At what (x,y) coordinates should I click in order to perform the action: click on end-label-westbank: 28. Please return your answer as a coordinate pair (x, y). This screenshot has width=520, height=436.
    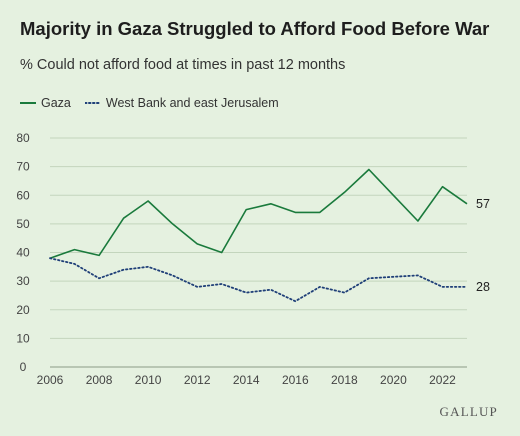
    Looking at the image, I should click on (483, 287).